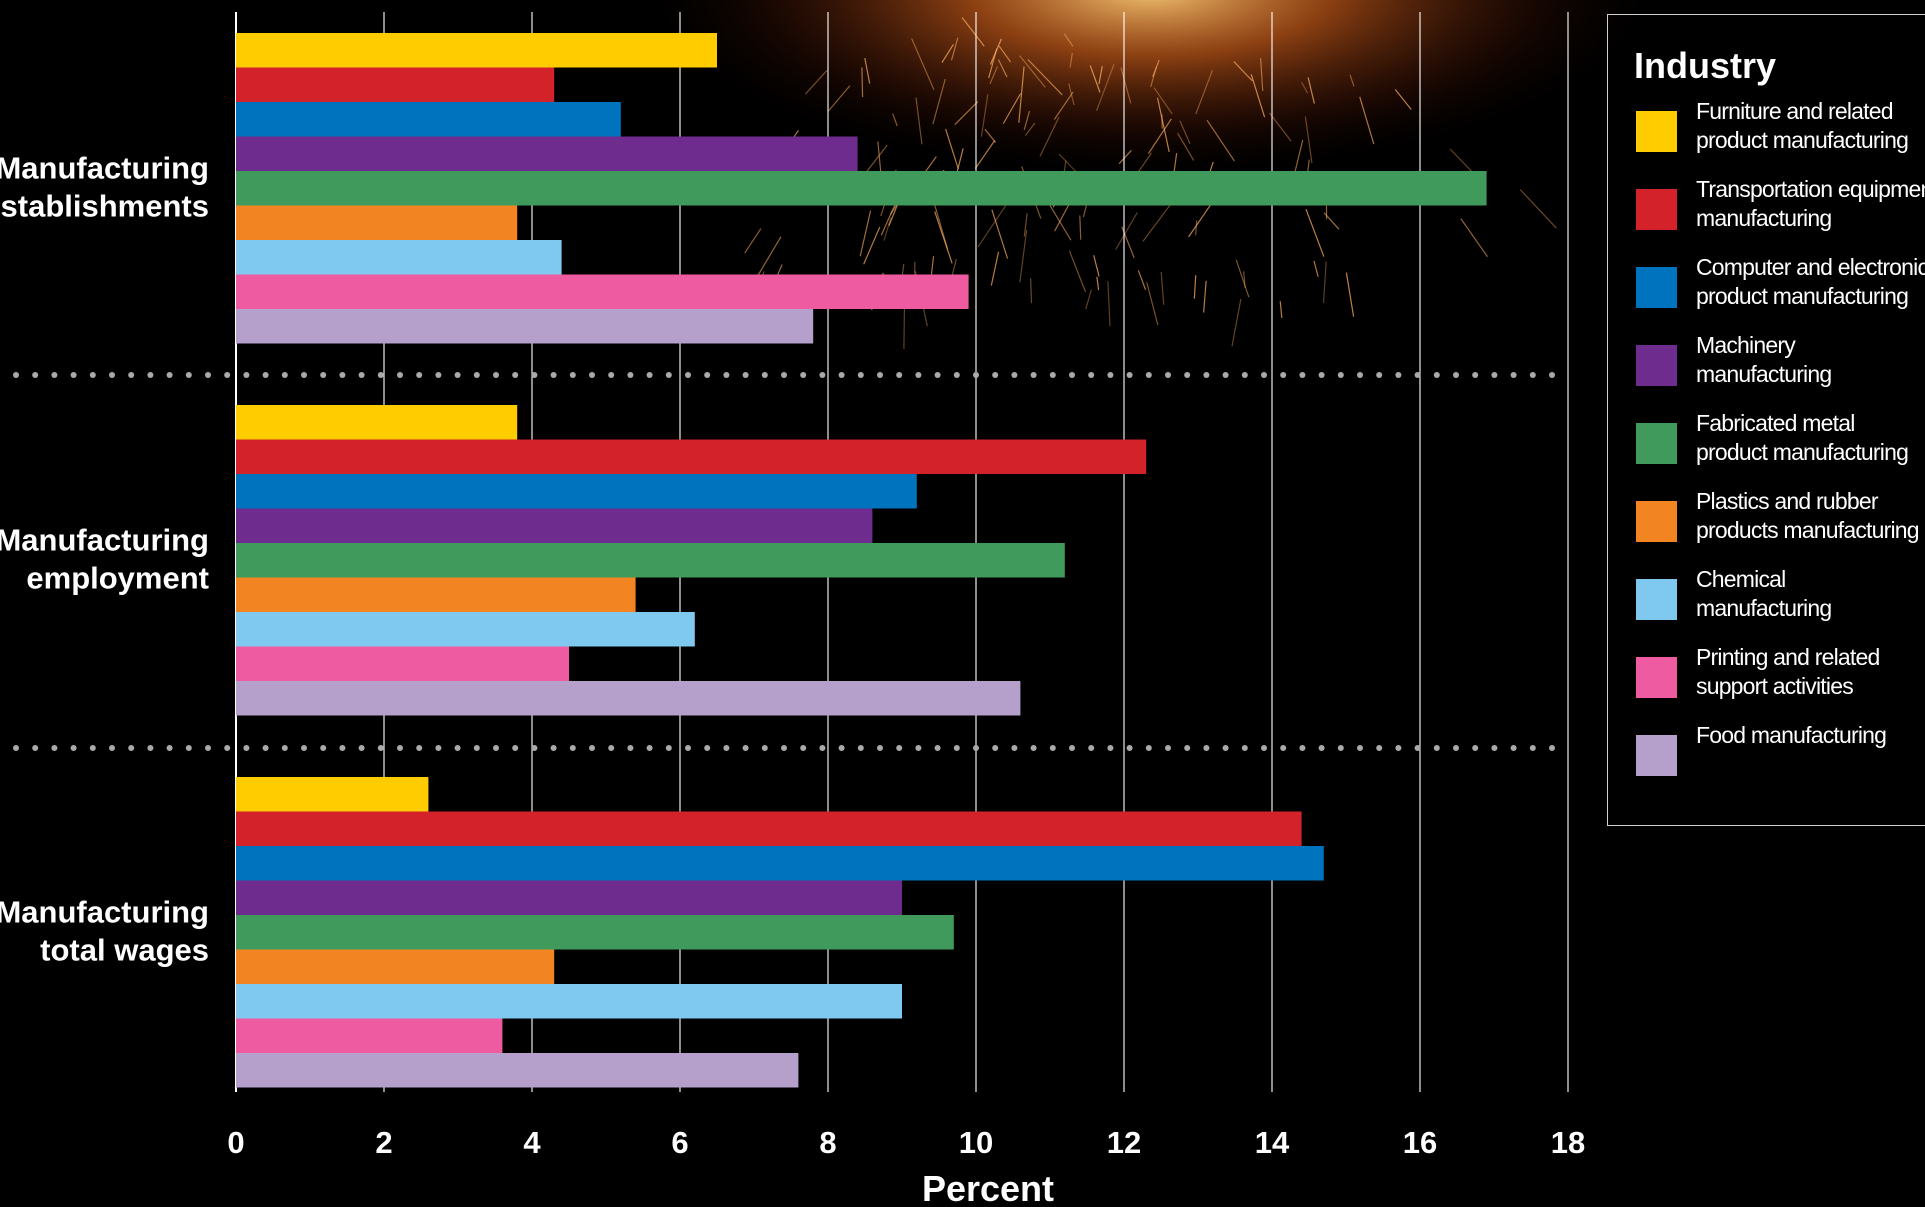  What do you see at coordinates (906, 1142) in the screenshot?
I see `x-tick-labels: 0 2 4 6 8 10 12 14 16 18` at bounding box center [906, 1142].